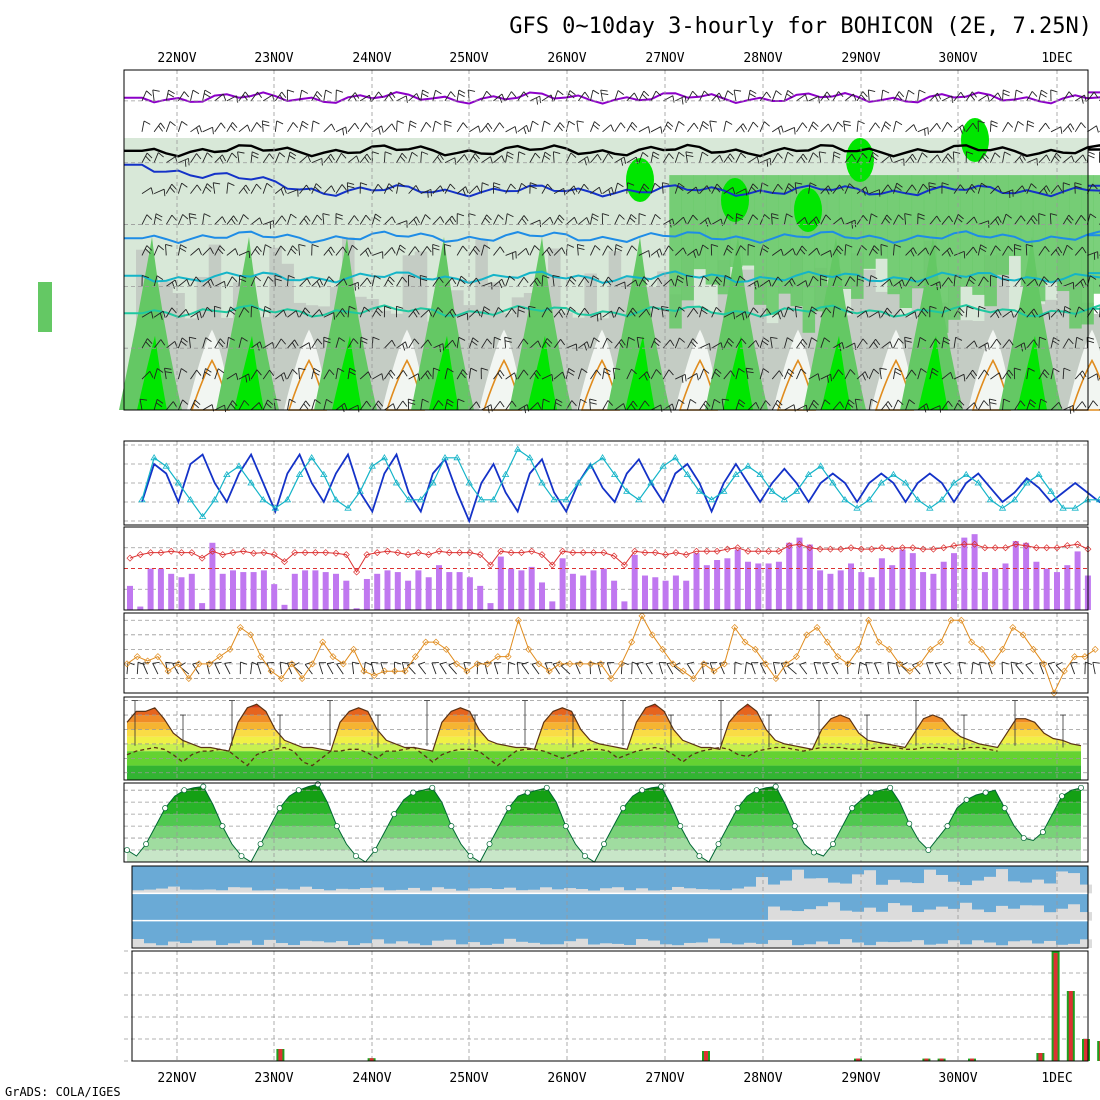 The height and width of the screenshot is (1100, 1100). Describe the element at coordinates (468, 58) in the screenshot. I see `date-label-top: 25NOV` at that location.